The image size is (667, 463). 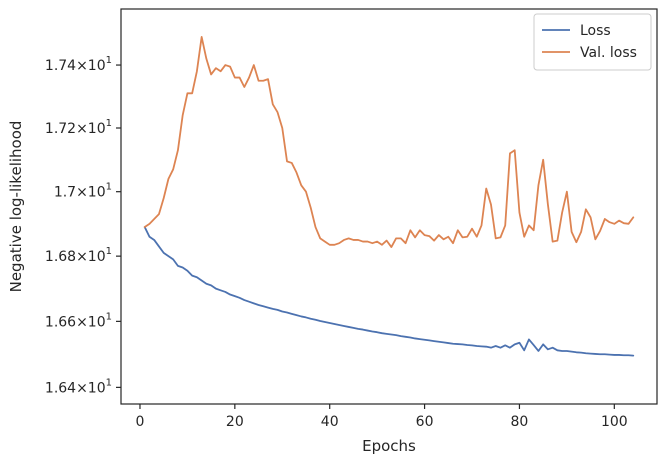 I want to click on legend-label: Val. loss, so click(x=608, y=53).